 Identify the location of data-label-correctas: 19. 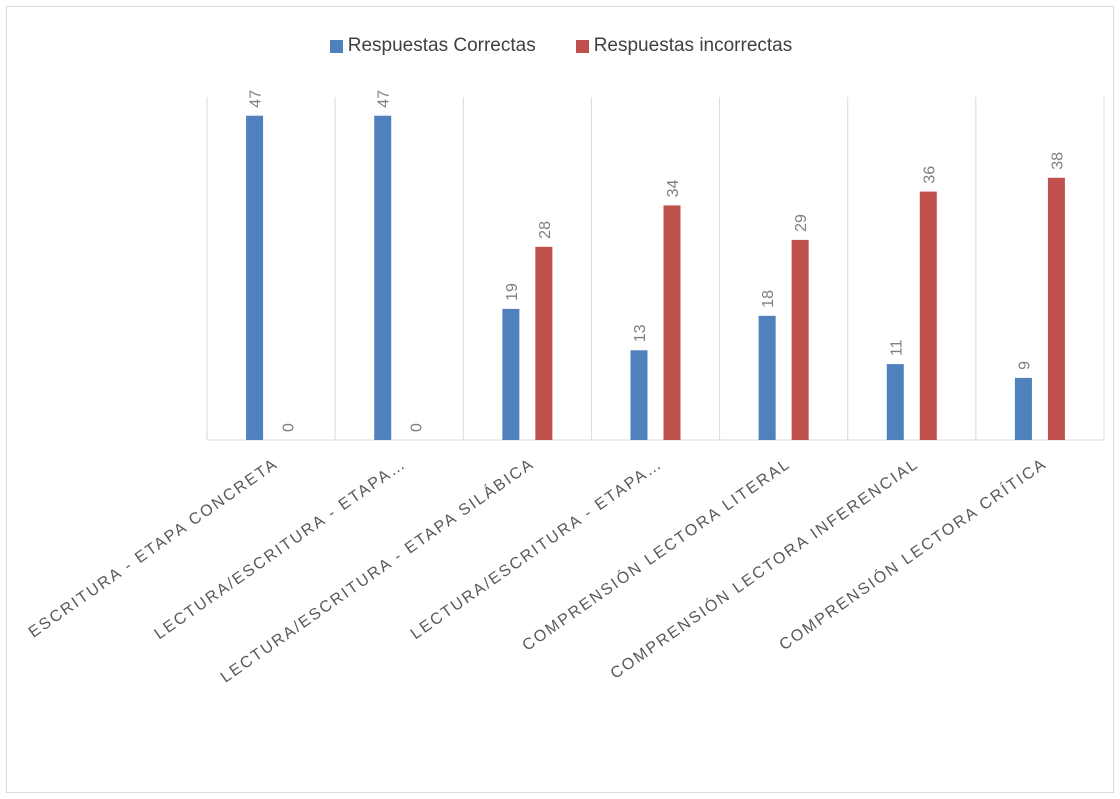
(512, 292).